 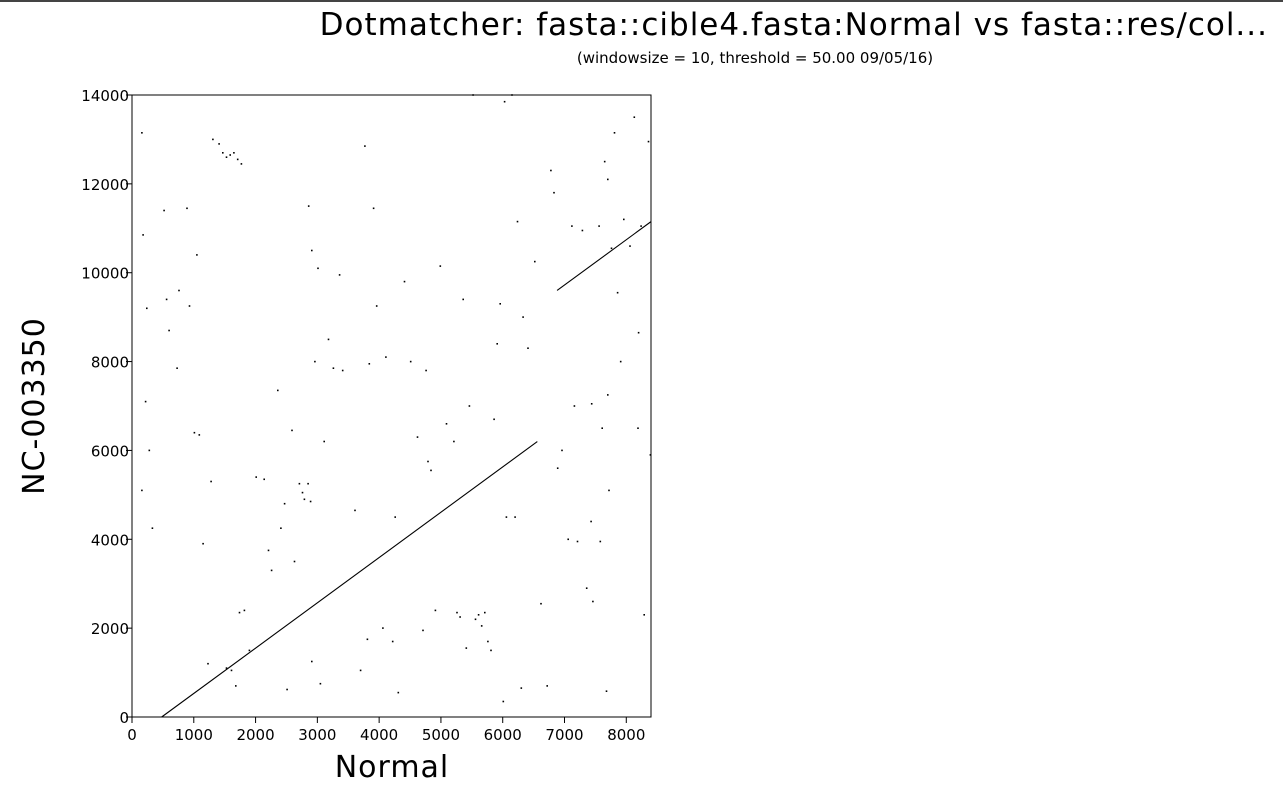 What do you see at coordinates (392, 767) in the screenshot?
I see `x-axis-label: Normal` at bounding box center [392, 767].